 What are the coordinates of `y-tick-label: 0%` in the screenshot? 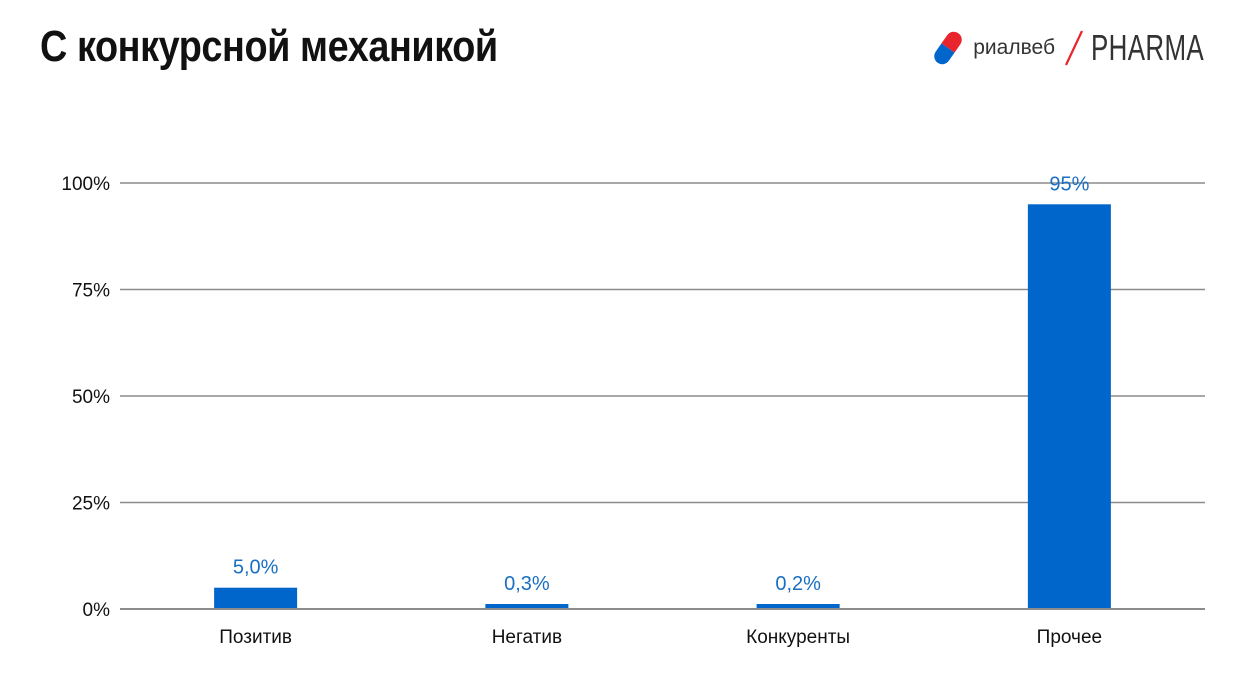 It's located at (97, 610).